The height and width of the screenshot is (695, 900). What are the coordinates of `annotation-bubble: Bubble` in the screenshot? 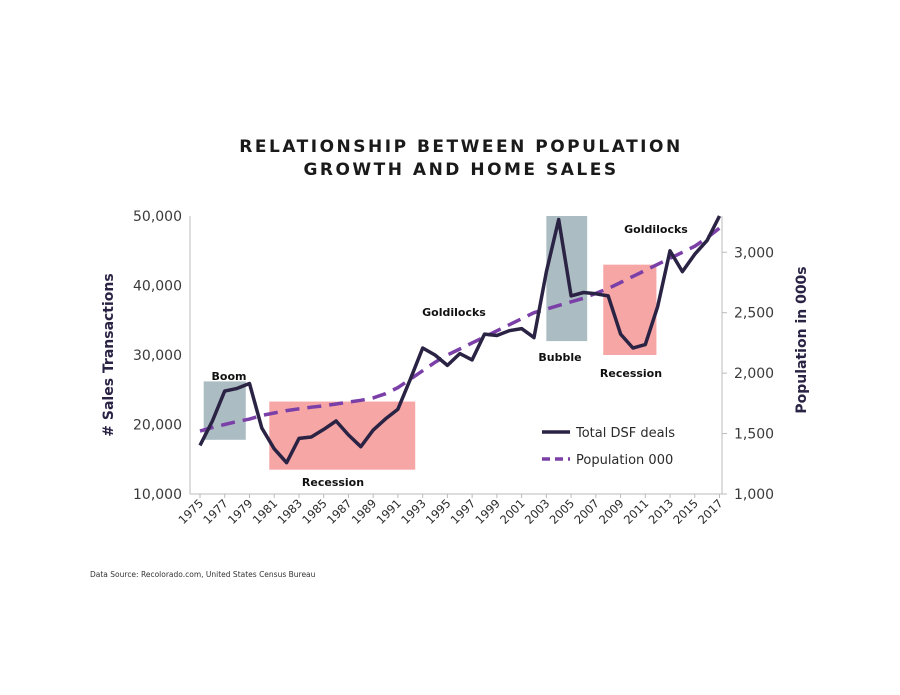 It's located at (559, 357).